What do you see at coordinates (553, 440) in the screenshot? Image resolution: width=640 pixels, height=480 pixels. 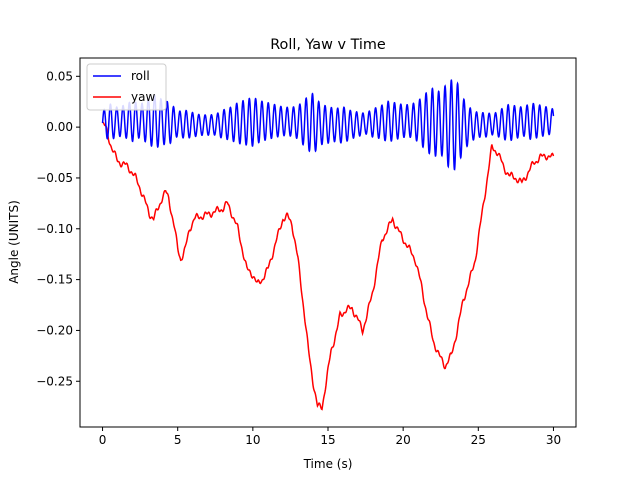 I see `x-tick-label: 30` at bounding box center [553, 440].